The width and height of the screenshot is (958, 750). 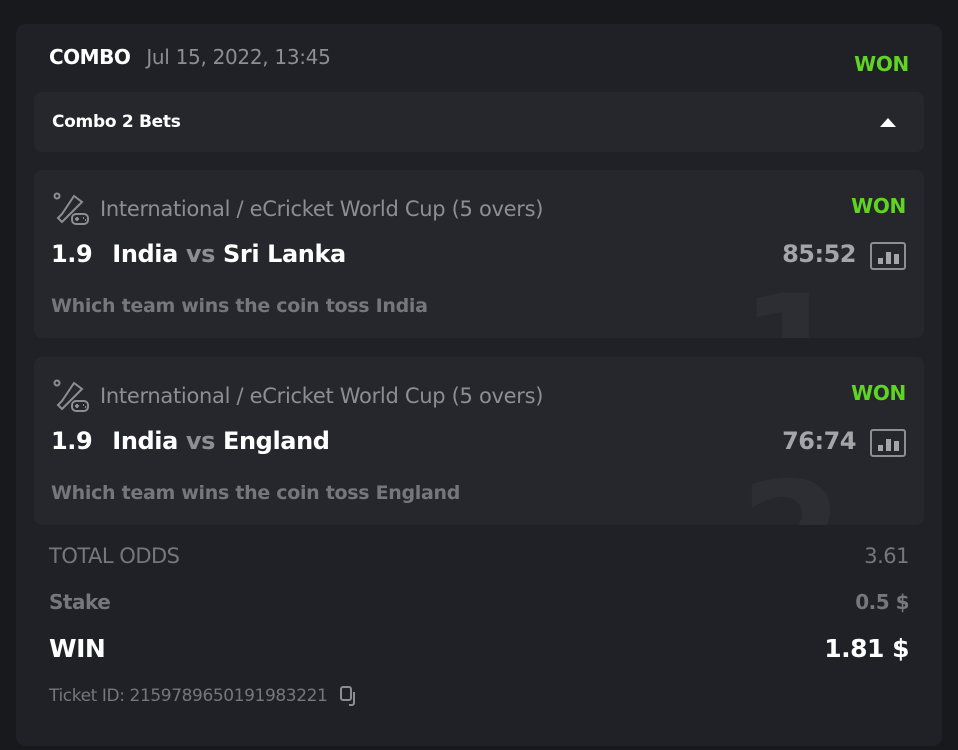 What do you see at coordinates (792, 307) in the screenshot?
I see `bet-index-watermark: 1` at bounding box center [792, 307].